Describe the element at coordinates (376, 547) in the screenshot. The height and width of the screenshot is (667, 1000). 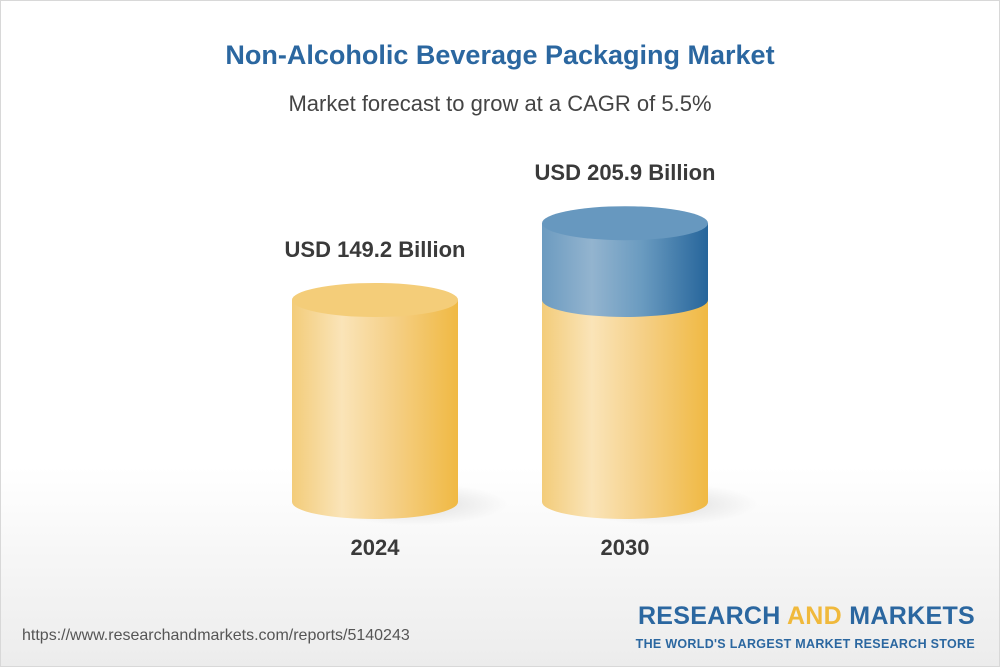
I see `x-tick-label: 2024` at that location.